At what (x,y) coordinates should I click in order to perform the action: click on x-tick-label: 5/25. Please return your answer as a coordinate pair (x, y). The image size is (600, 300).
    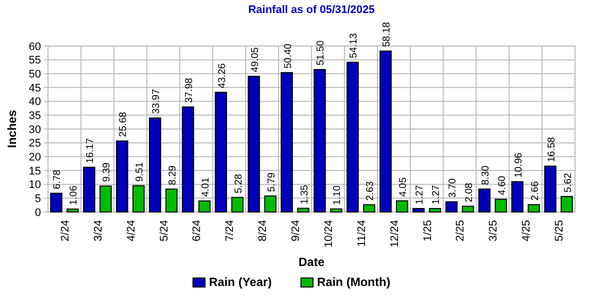
    Looking at the image, I should click on (560, 231).